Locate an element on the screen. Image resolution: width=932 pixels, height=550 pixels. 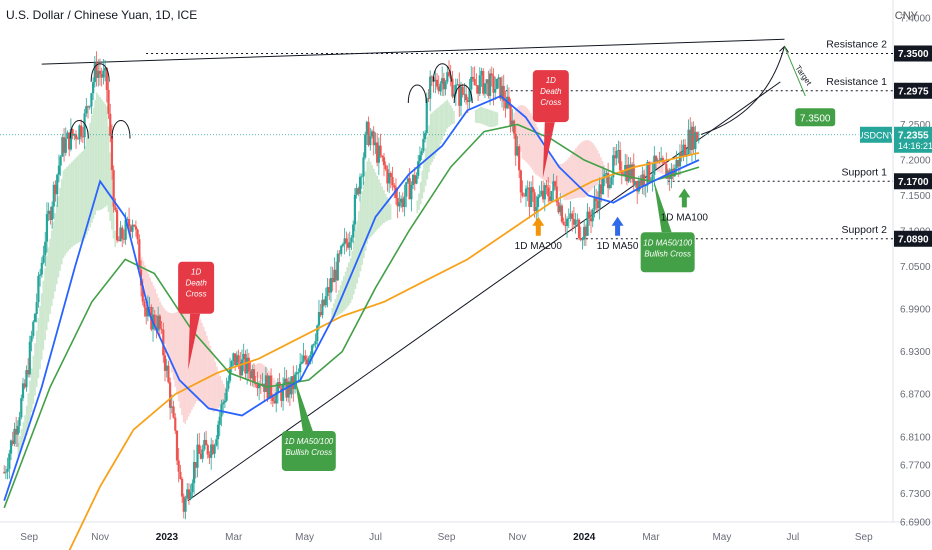
chart-title: U.S. Dollar / Chinese Yuan, 1D, ICE is located at coordinates (102, 15).